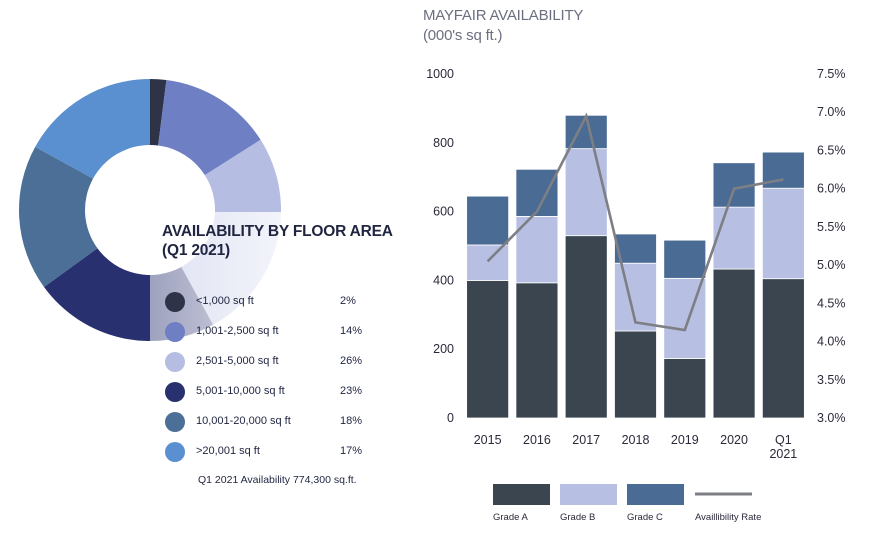  Describe the element at coordinates (783, 440) in the screenshot. I see `x-tick-label: Q1` at that location.